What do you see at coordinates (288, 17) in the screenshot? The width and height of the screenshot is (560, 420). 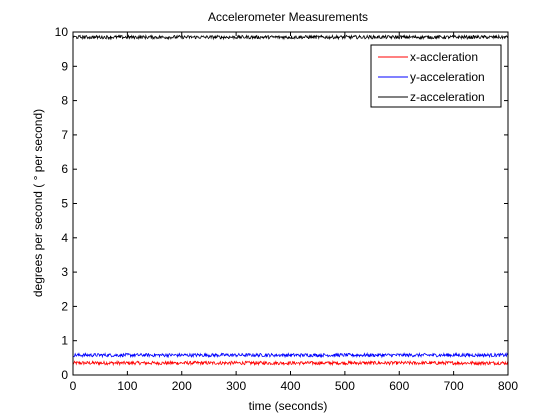 I see `chart-title: Accelerometer Measurements` at bounding box center [288, 17].